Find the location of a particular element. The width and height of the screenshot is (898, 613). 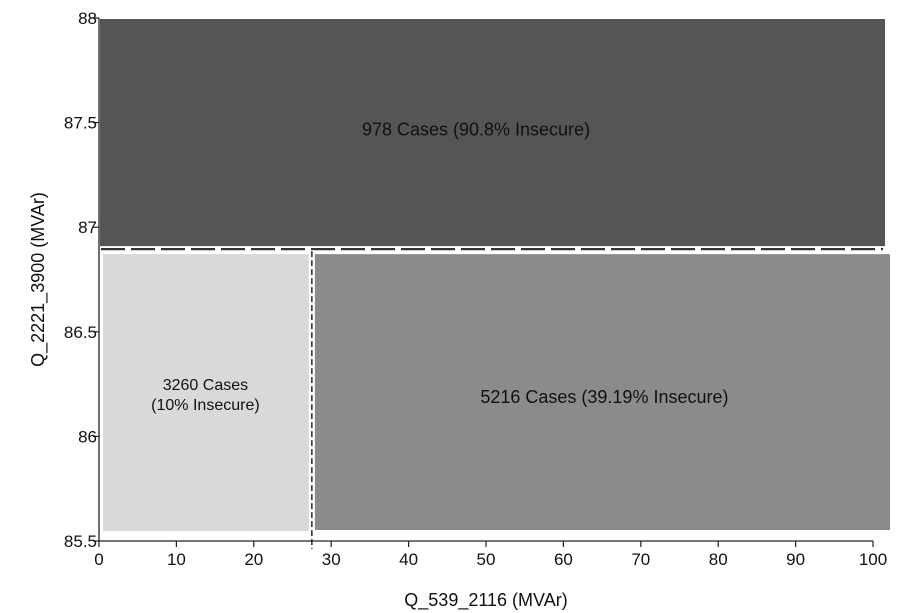

x-tick-label: 40 is located at coordinates (408, 559).